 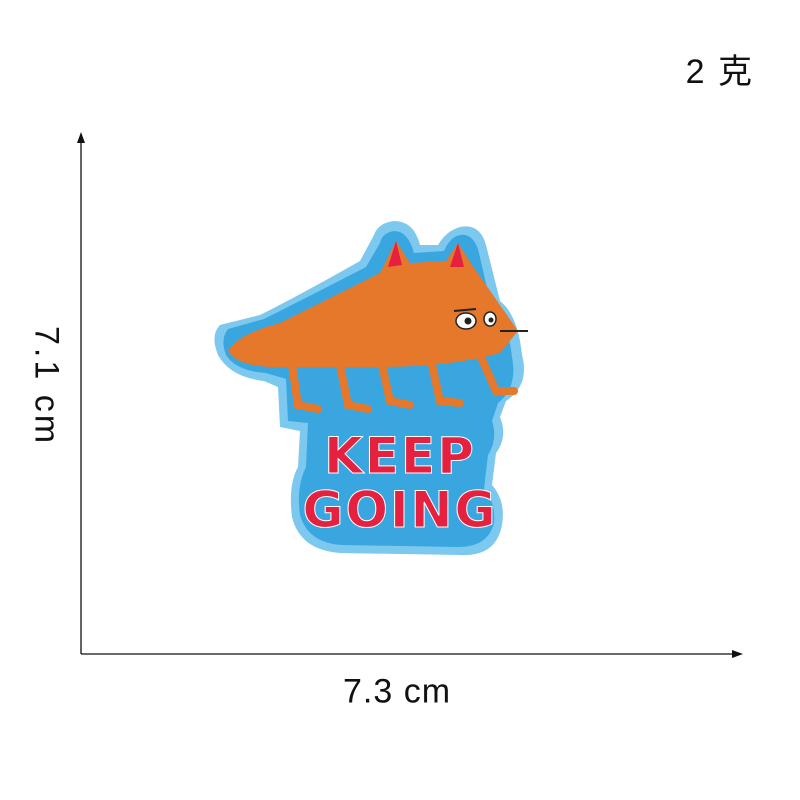 What do you see at coordinates (400, 456) in the screenshot?
I see `patch-text-keep: KEEP` at bounding box center [400, 456].